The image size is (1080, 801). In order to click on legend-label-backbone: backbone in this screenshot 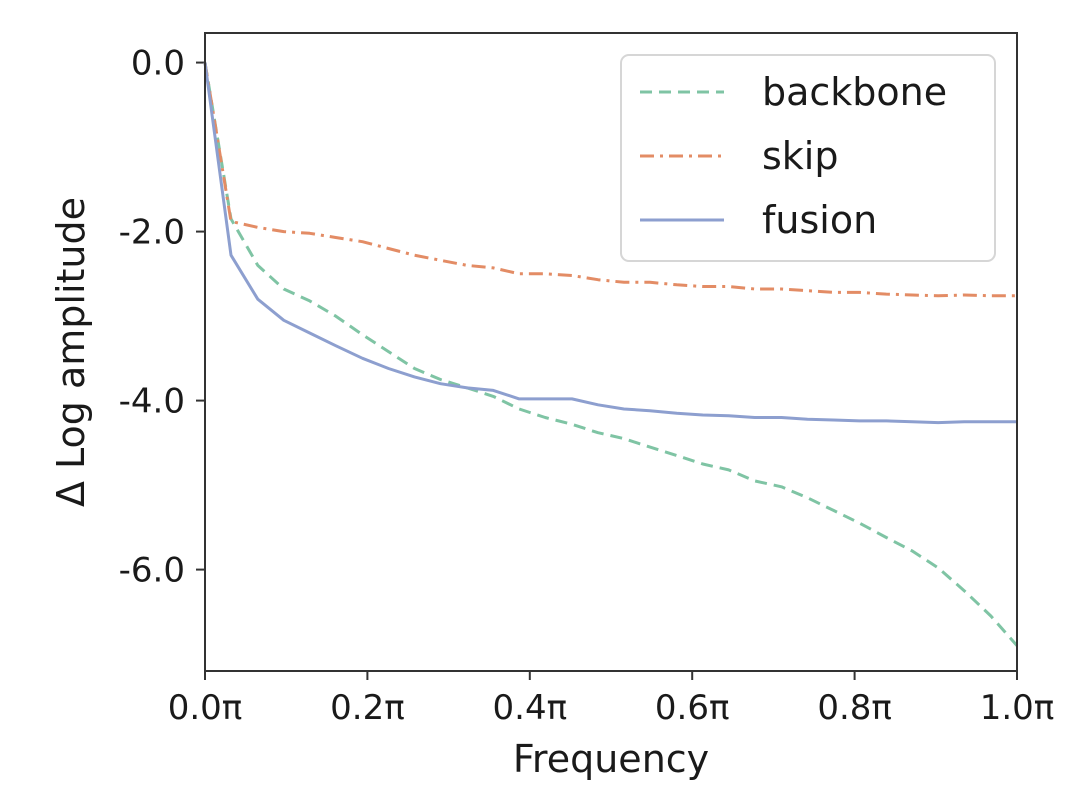, I will do `click(854, 92)`.